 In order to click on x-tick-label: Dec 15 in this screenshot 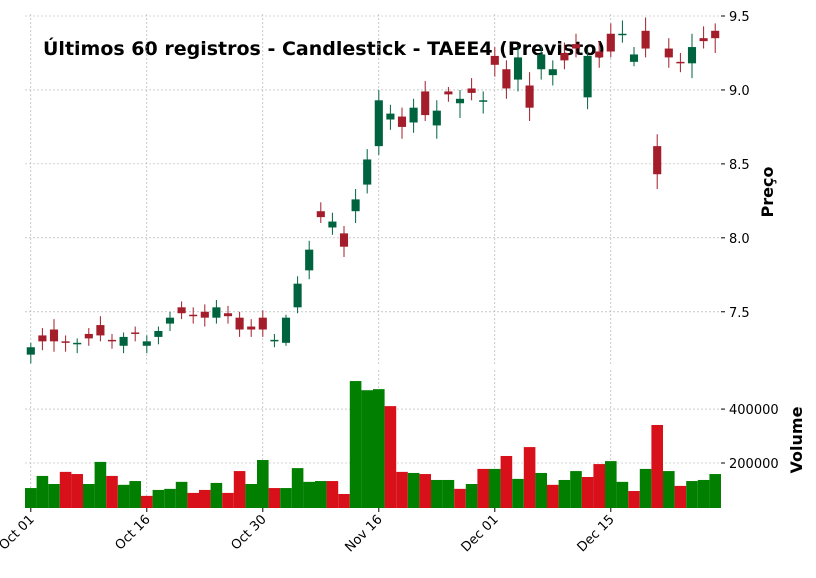, I will do `click(596, 533)`.